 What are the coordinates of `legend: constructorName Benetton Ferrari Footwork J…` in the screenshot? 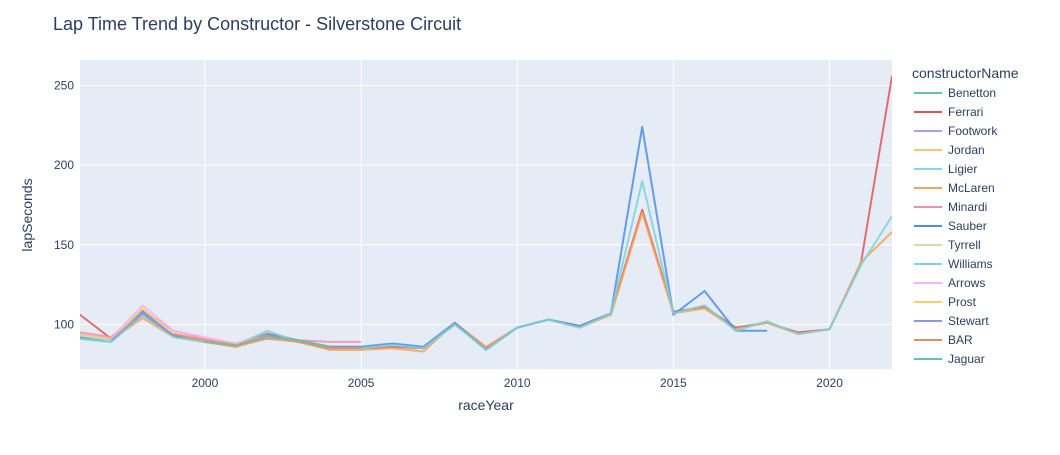 It's located at (965, 215).